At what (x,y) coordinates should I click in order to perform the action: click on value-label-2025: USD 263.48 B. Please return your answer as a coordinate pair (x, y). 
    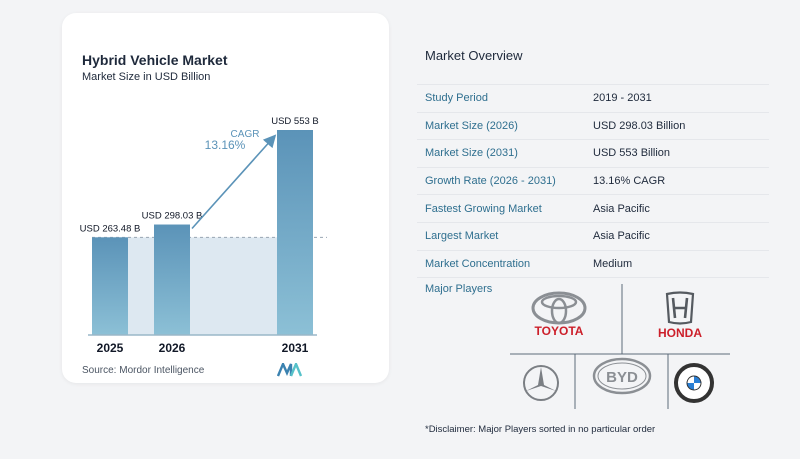
    Looking at the image, I should click on (110, 228).